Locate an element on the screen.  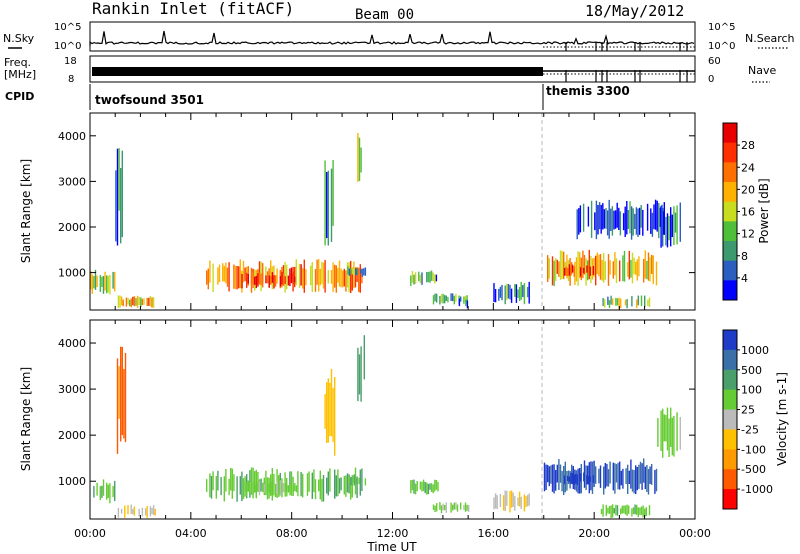
freq-dense-band is located at coordinates (317, 71).